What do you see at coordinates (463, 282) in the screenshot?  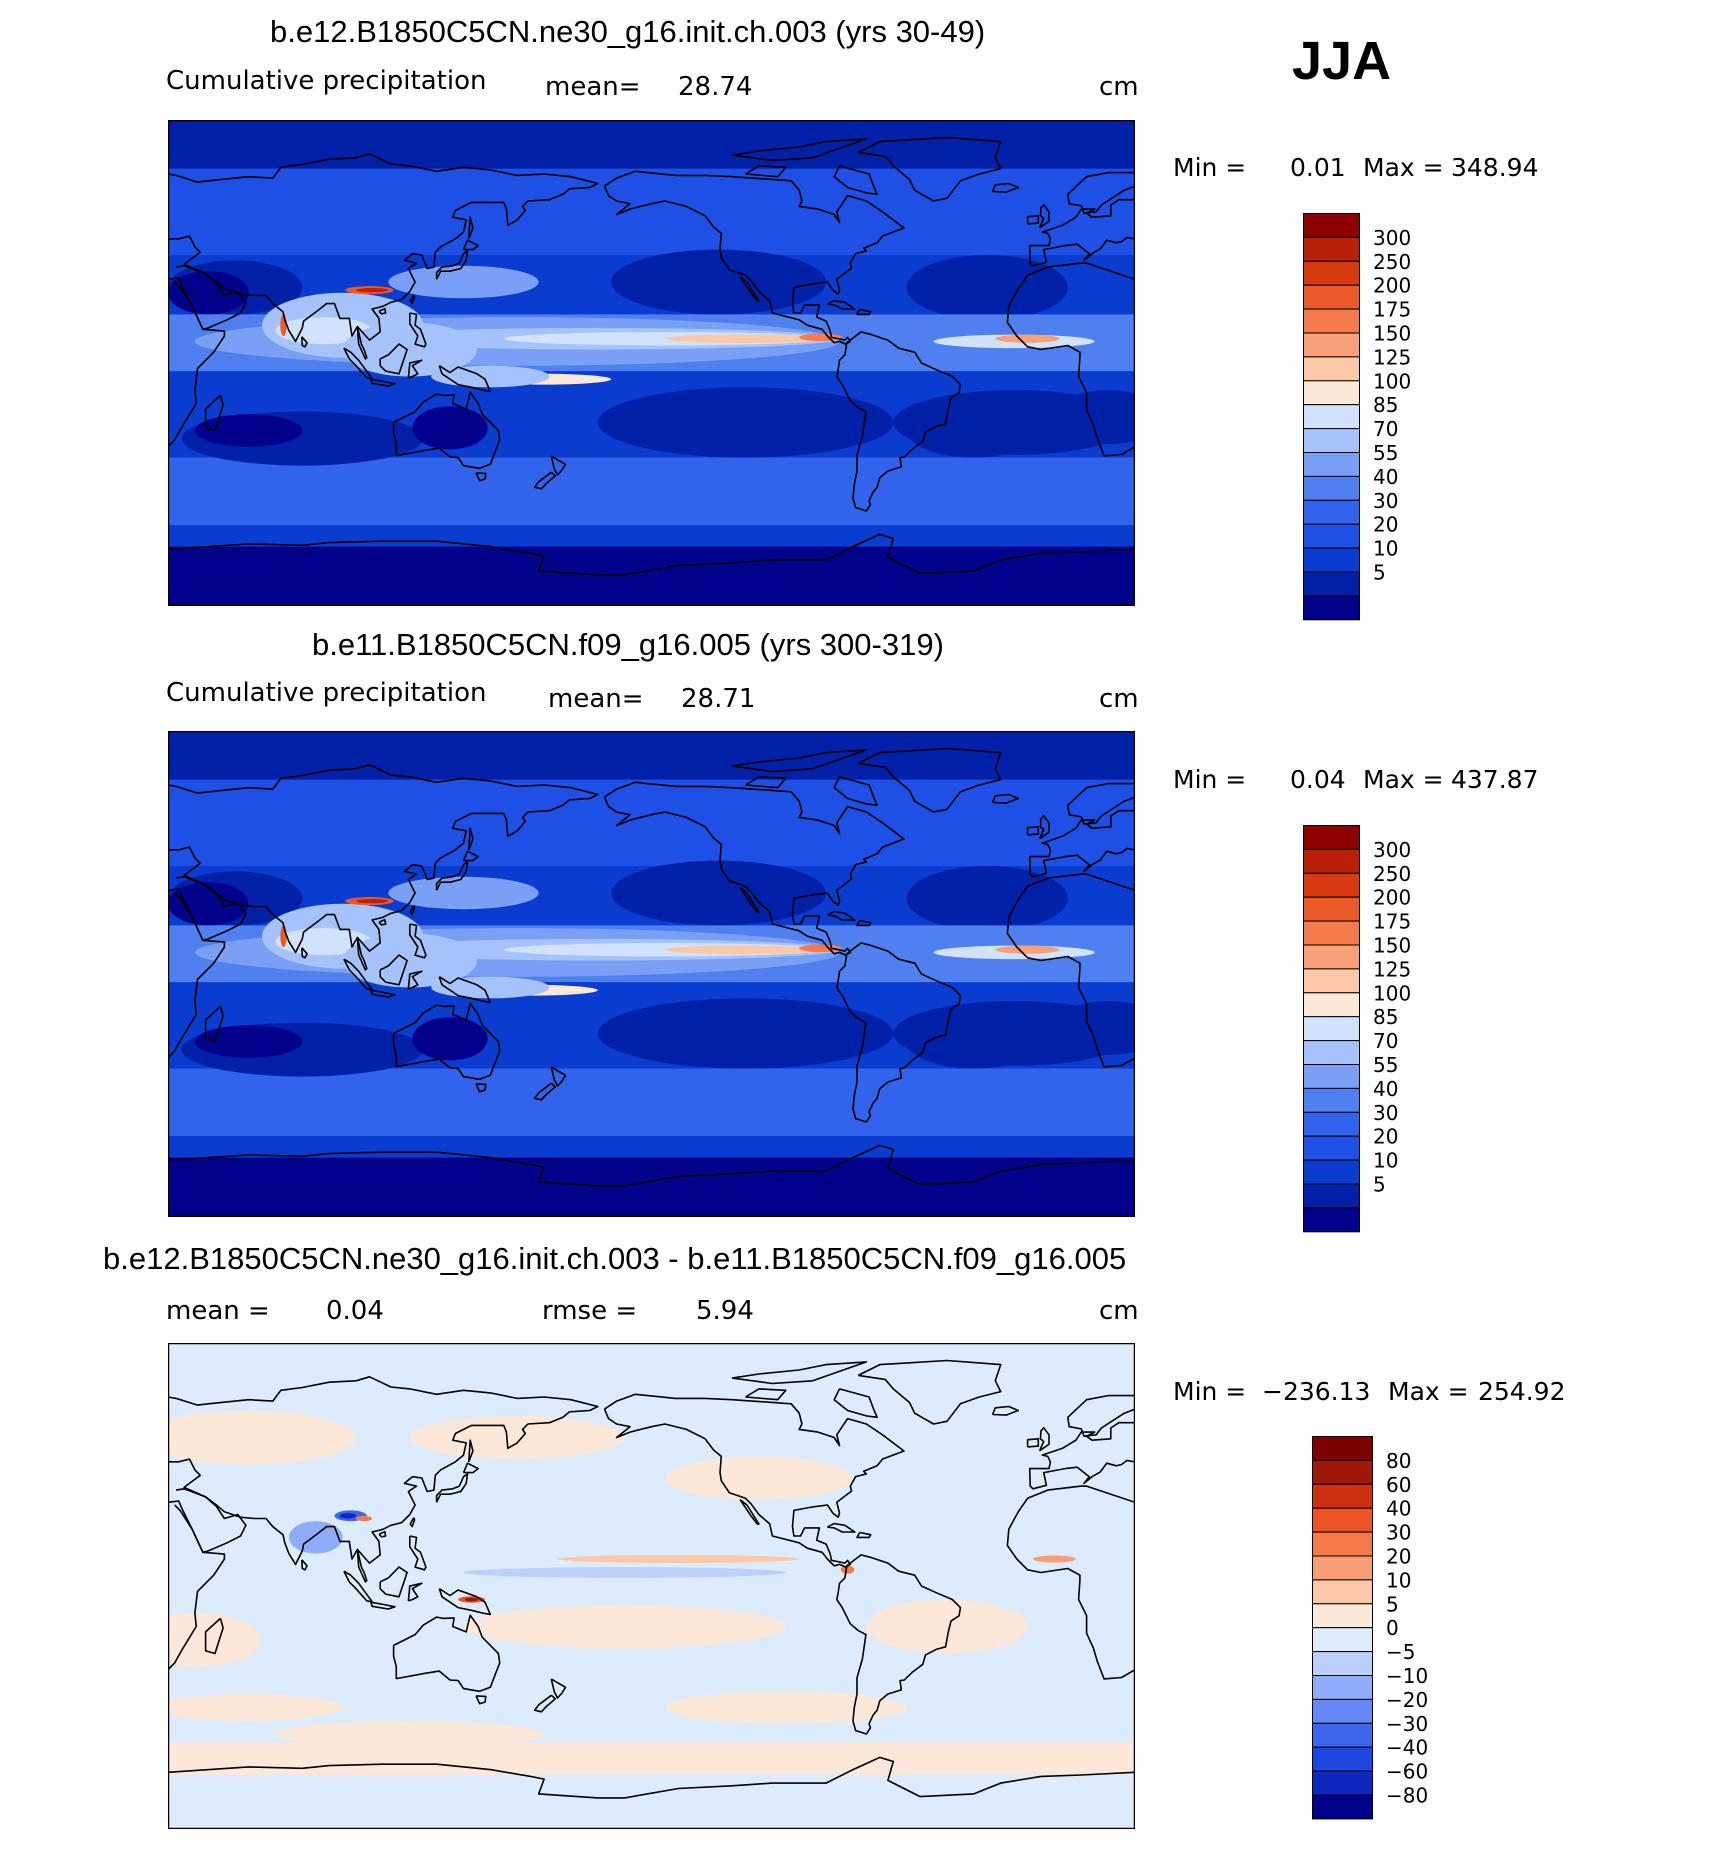 I see `monsoon` at bounding box center [463, 282].